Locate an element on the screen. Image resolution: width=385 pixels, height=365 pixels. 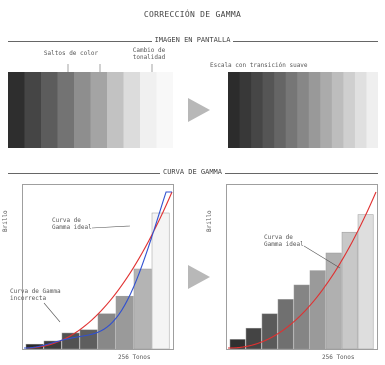
section-curve-header: CURVA DE GAMMA is located at coordinates (192, 173).